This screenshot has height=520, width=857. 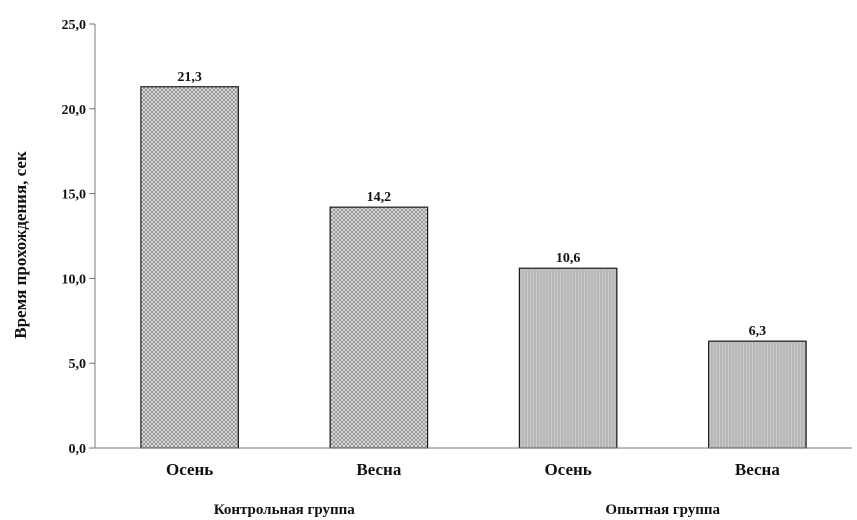 I want to click on bar-value-label: 10,6, so click(x=568, y=258).